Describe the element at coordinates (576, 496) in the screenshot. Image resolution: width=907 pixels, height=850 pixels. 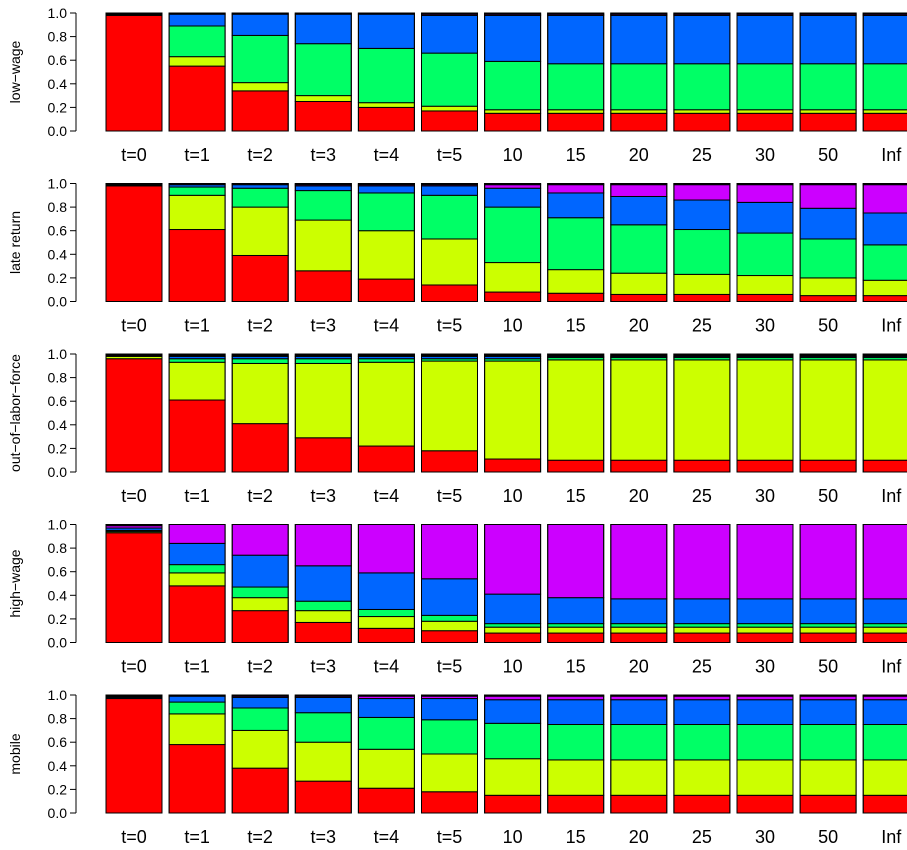
I see `x-category-label: 15` at that location.